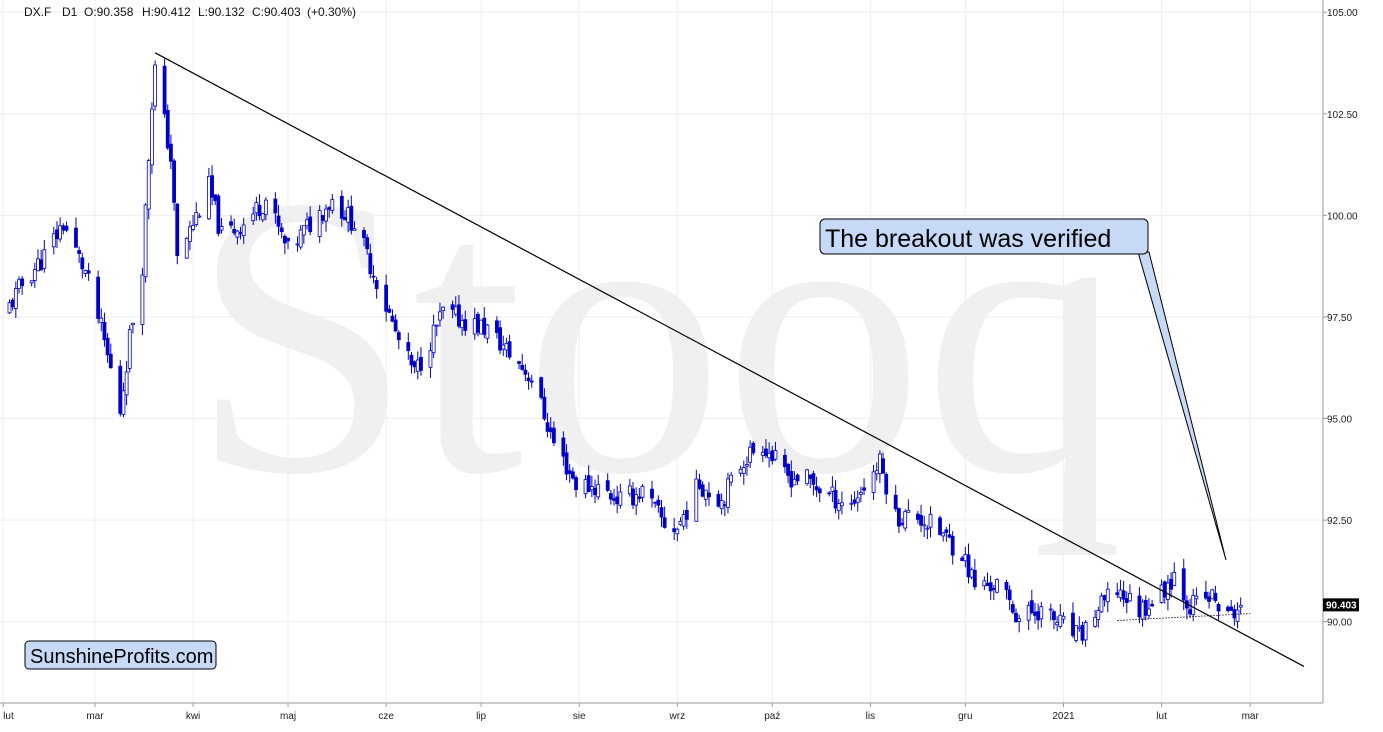 This screenshot has width=1383, height=732. I want to click on last-price-tag: 90.403, so click(1341, 605).